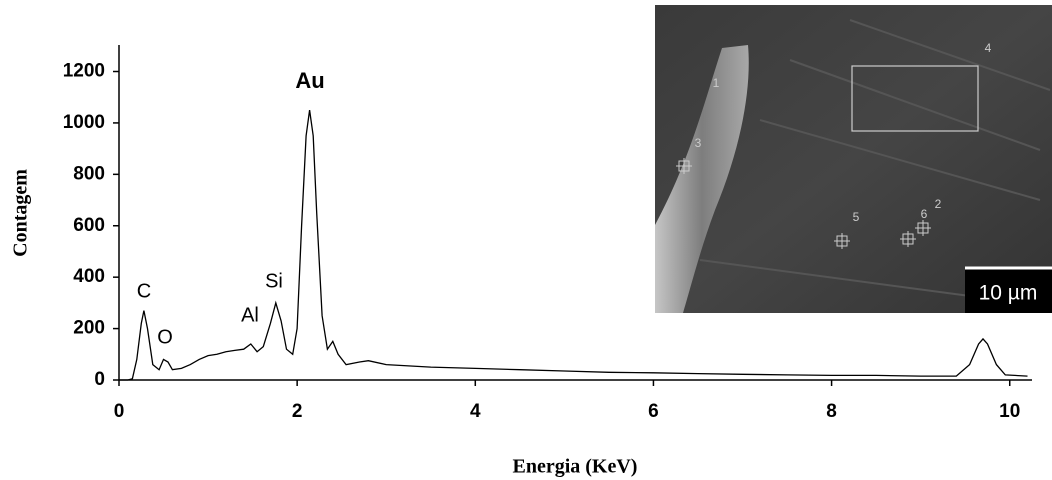 This screenshot has height=480, width=1052. Describe the element at coordinates (89, 328) in the screenshot. I see `y-tick-label: 200` at that location.